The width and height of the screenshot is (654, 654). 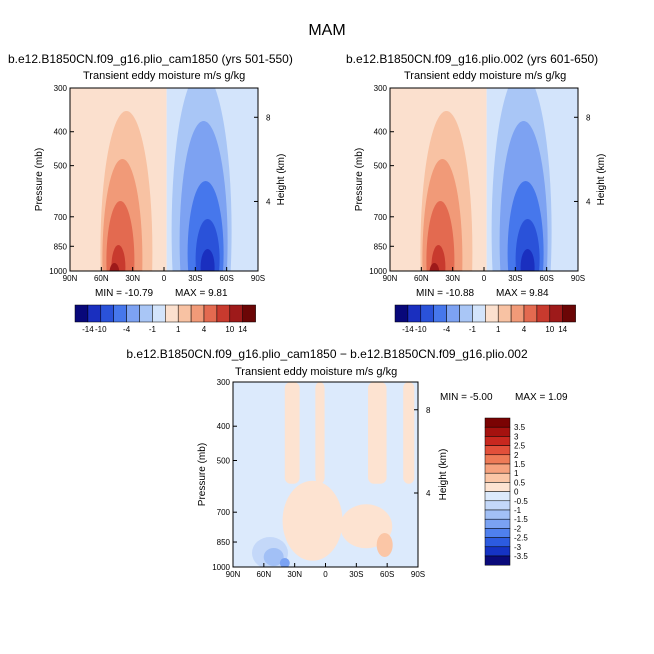 I want to click on diff-colorbar-label: 0.5, so click(x=520, y=482).